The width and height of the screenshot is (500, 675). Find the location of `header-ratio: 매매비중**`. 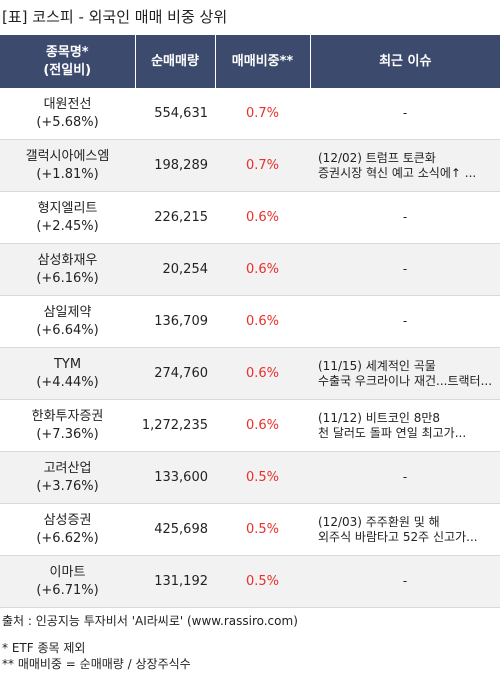

header-ratio: 매매비중** is located at coordinates (263, 61).